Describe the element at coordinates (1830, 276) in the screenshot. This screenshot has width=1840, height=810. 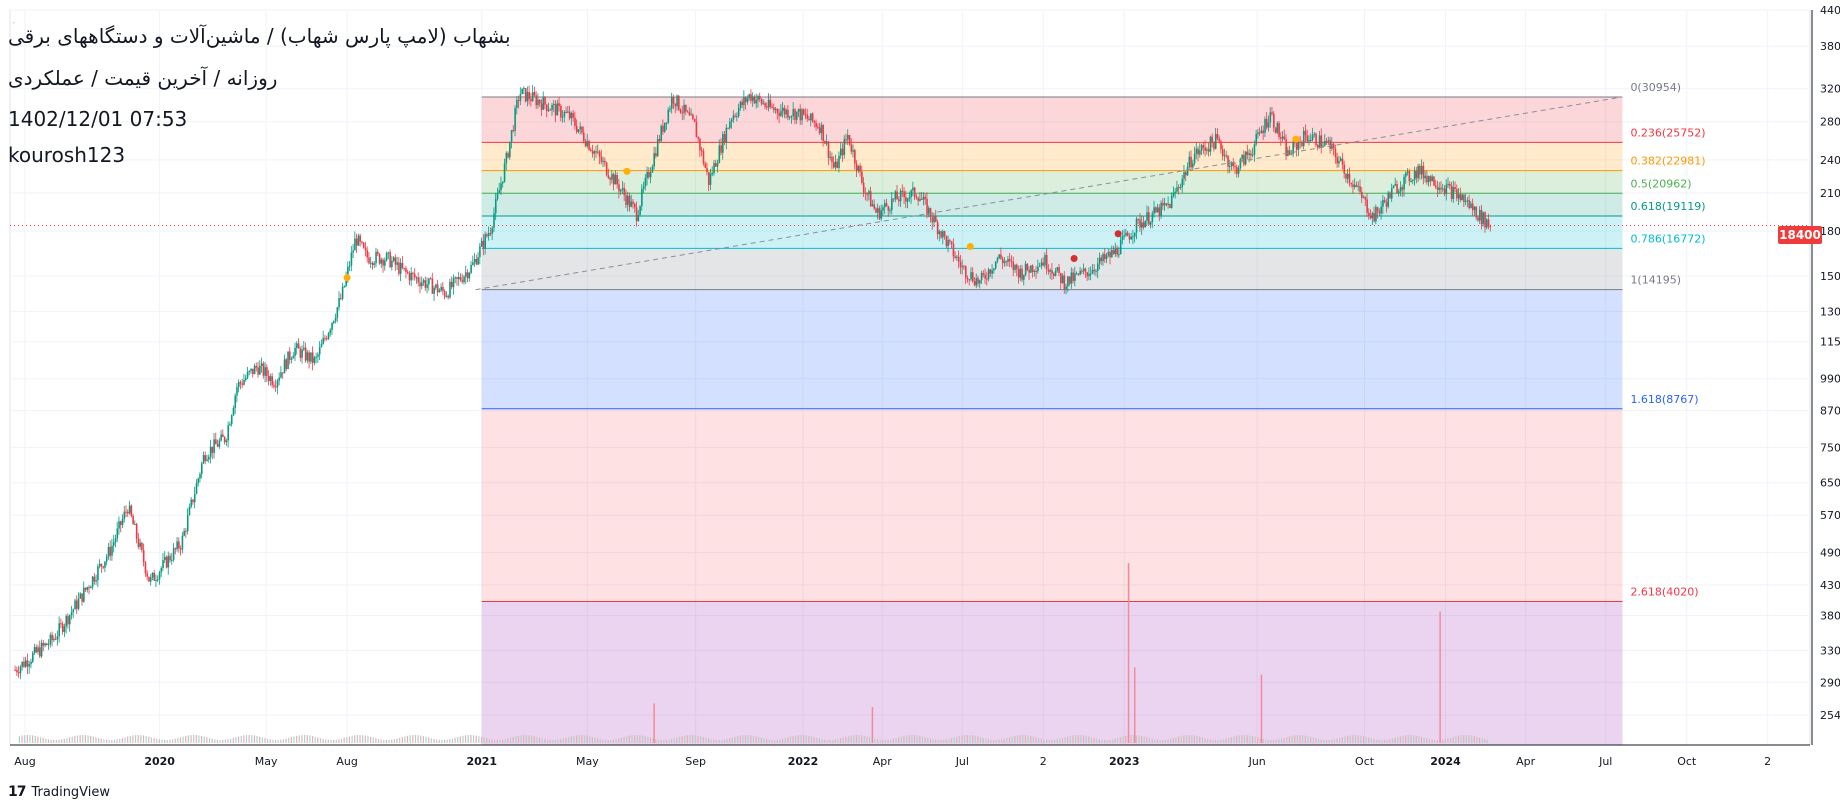
I see `y-tick-label-7: 15000` at that location.